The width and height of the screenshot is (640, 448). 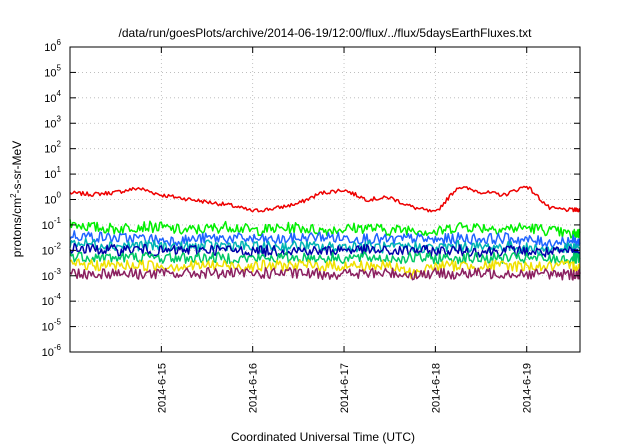 What do you see at coordinates (52, 46) in the screenshot?
I see `y-tick-label: 10⁶` at bounding box center [52, 46].